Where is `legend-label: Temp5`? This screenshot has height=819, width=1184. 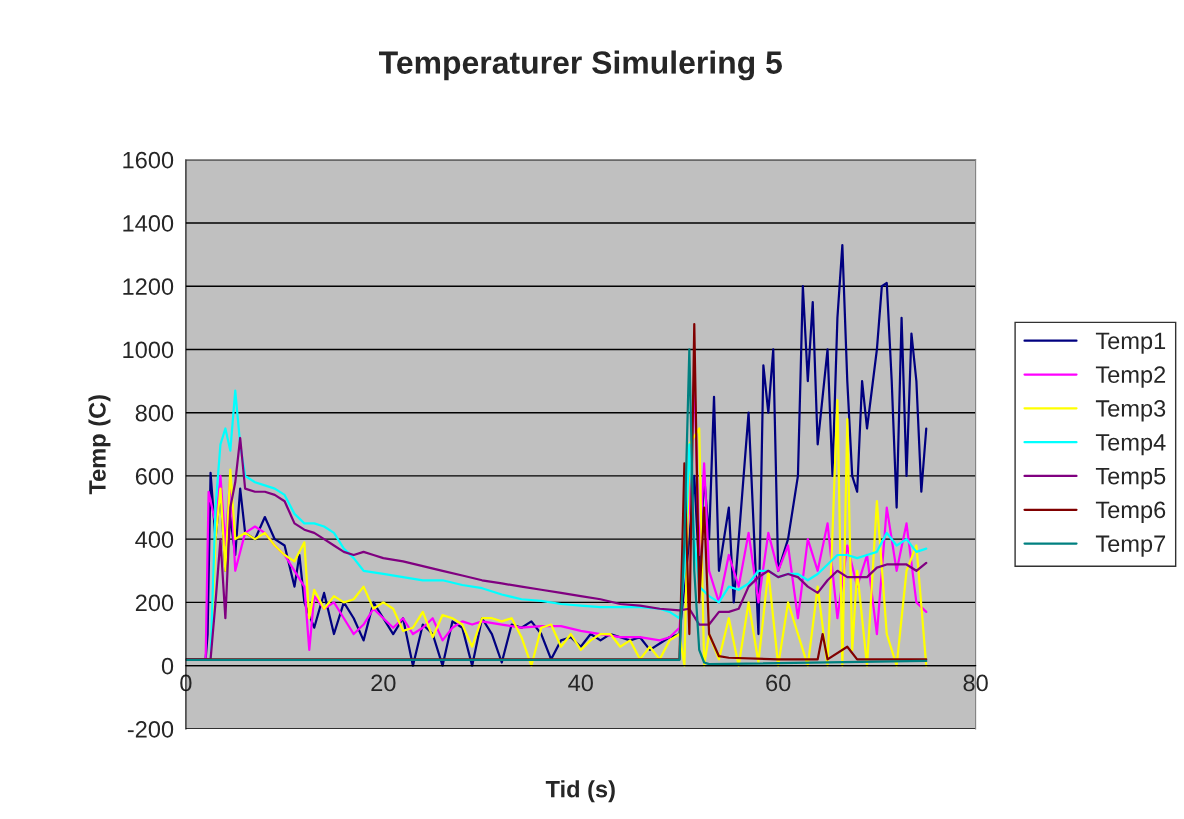 legend-label: Temp5 is located at coordinates (1130, 478).